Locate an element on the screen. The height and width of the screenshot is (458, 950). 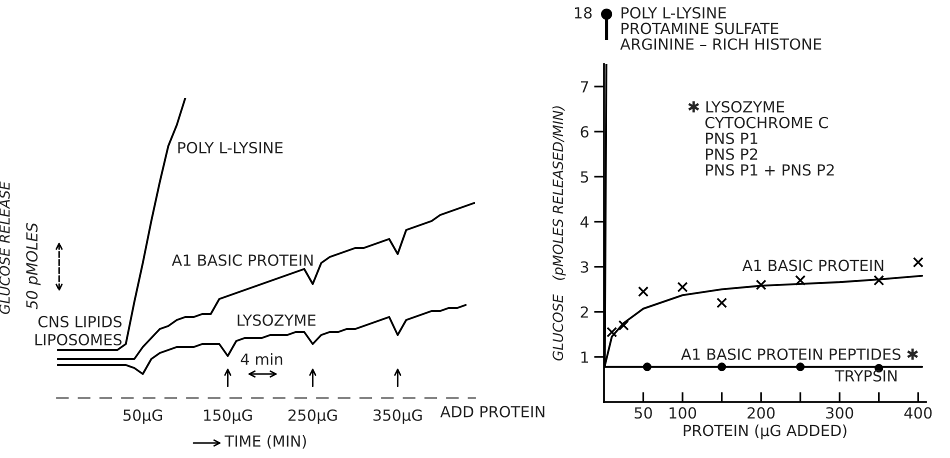
annotation: CNS LIPIDS is located at coordinates (80, 322).